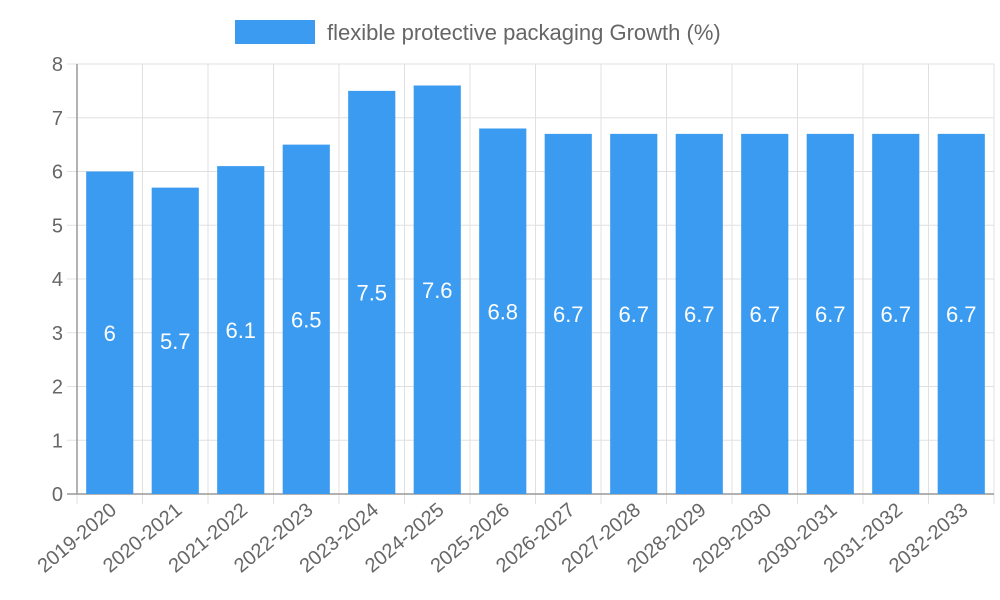  What do you see at coordinates (57, 334) in the screenshot?
I see `y-tick-label: 3` at bounding box center [57, 334].